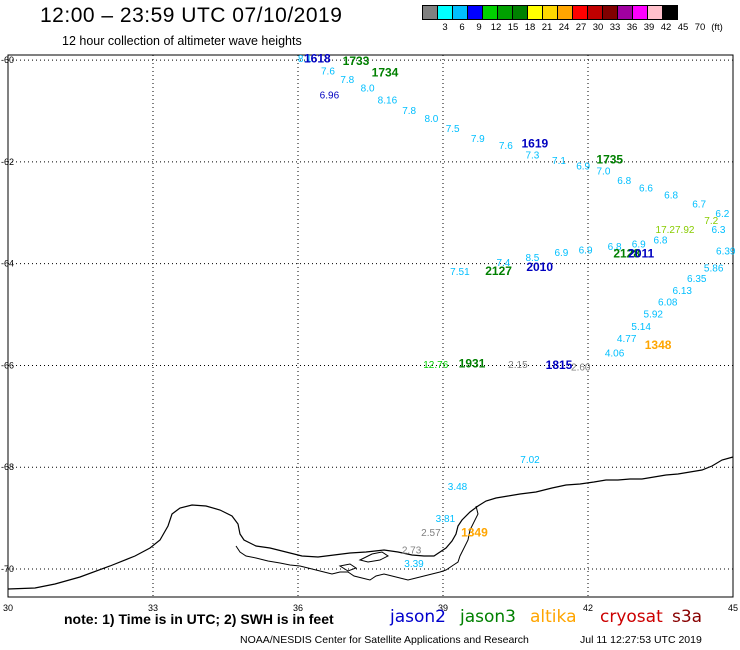 The image size is (740, 650). What do you see at coordinates (626, 254) in the screenshot?
I see `time-label: 2128` at bounding box center [626, 254].